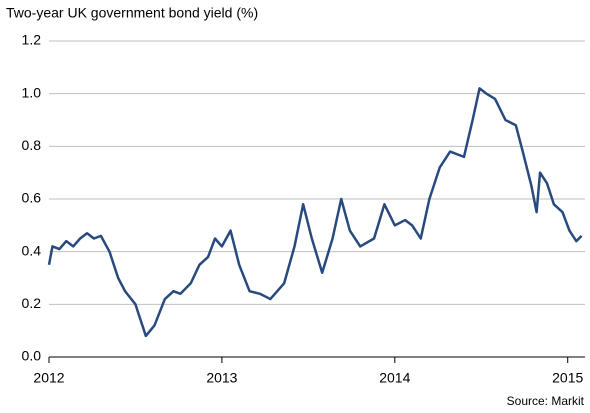  What do you see at coordinates (132, 13) in the screenshot?
I see `chart-title: Two-year UK government bond yield (%)` at bounding box center [132, 13].